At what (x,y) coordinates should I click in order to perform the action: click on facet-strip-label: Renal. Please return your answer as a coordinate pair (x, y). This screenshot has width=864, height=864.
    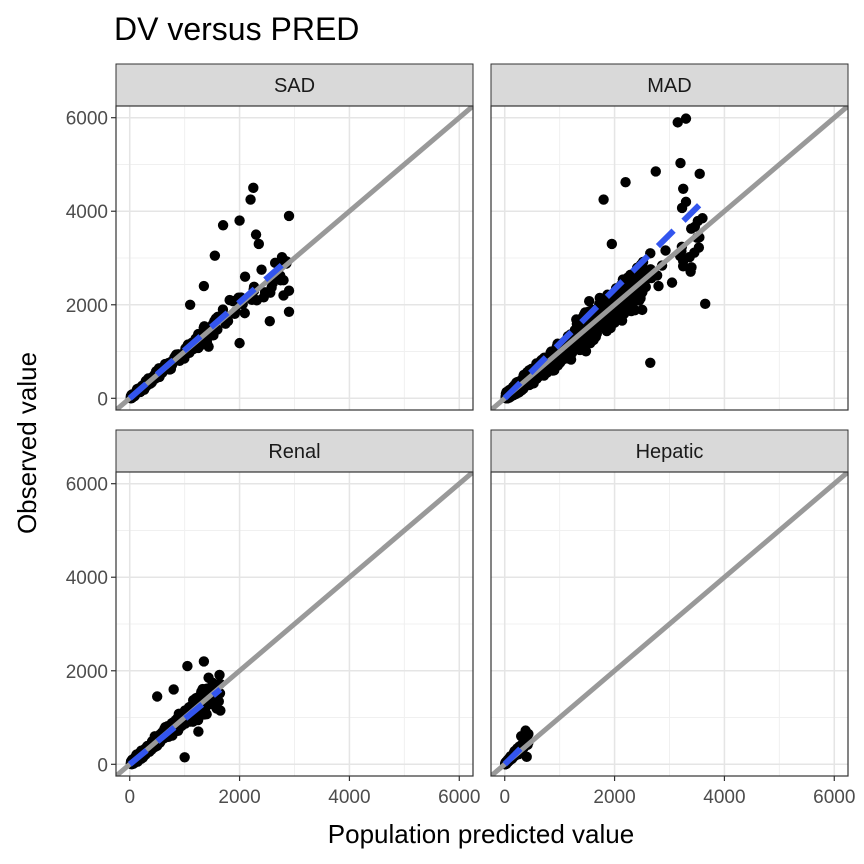
    Looking at the image, I should click on (294, 452).